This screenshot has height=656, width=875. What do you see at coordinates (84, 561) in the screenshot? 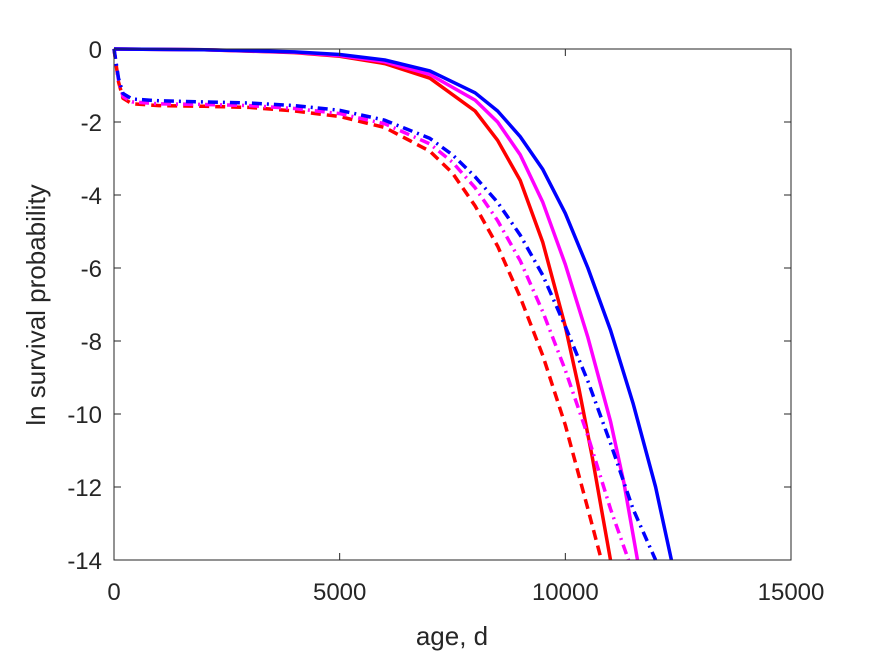
I see `y-tick-label: -14` at bounding box center [84, 561].